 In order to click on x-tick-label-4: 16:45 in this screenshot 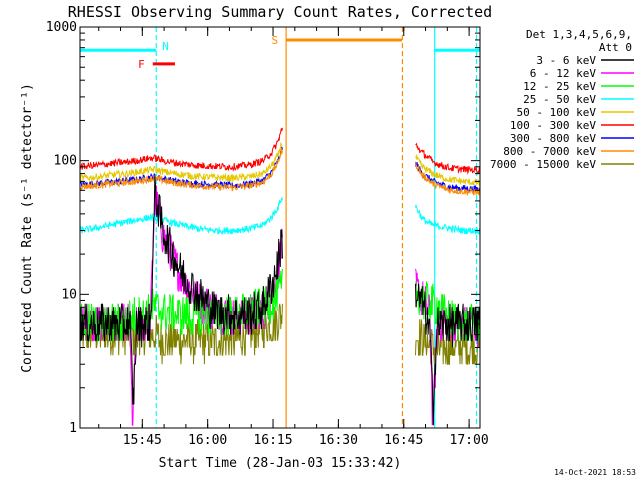, I will do `click(403, 440)`.